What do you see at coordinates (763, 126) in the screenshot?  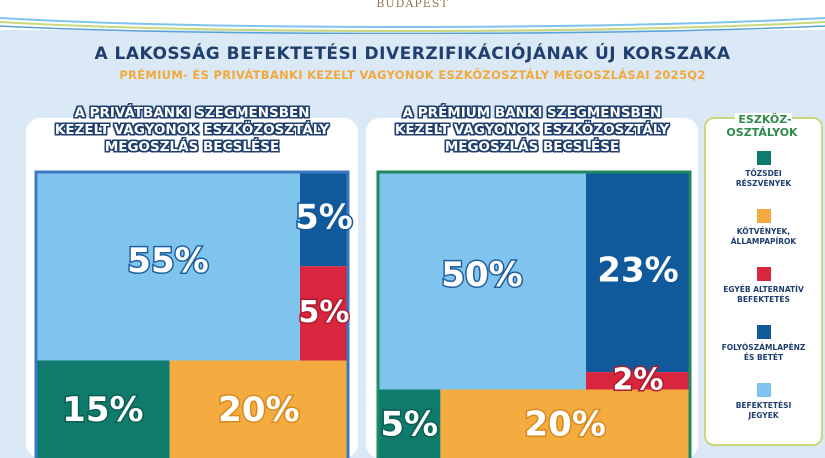 I see `legend-title: ESZKÖZ- OSZTÁLYOK` at bounding box center [763, 126].